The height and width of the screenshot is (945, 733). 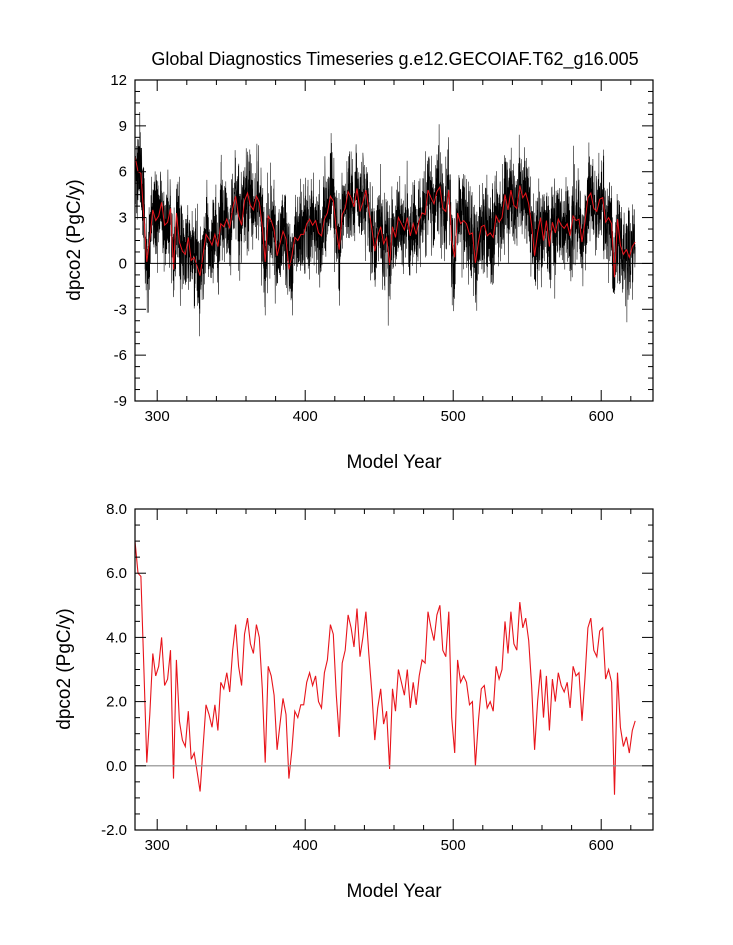 What do you see at coordinates (118, 80) in the screenshot?
I see `y-tick-label: 12` at bounding box center [118, 80].